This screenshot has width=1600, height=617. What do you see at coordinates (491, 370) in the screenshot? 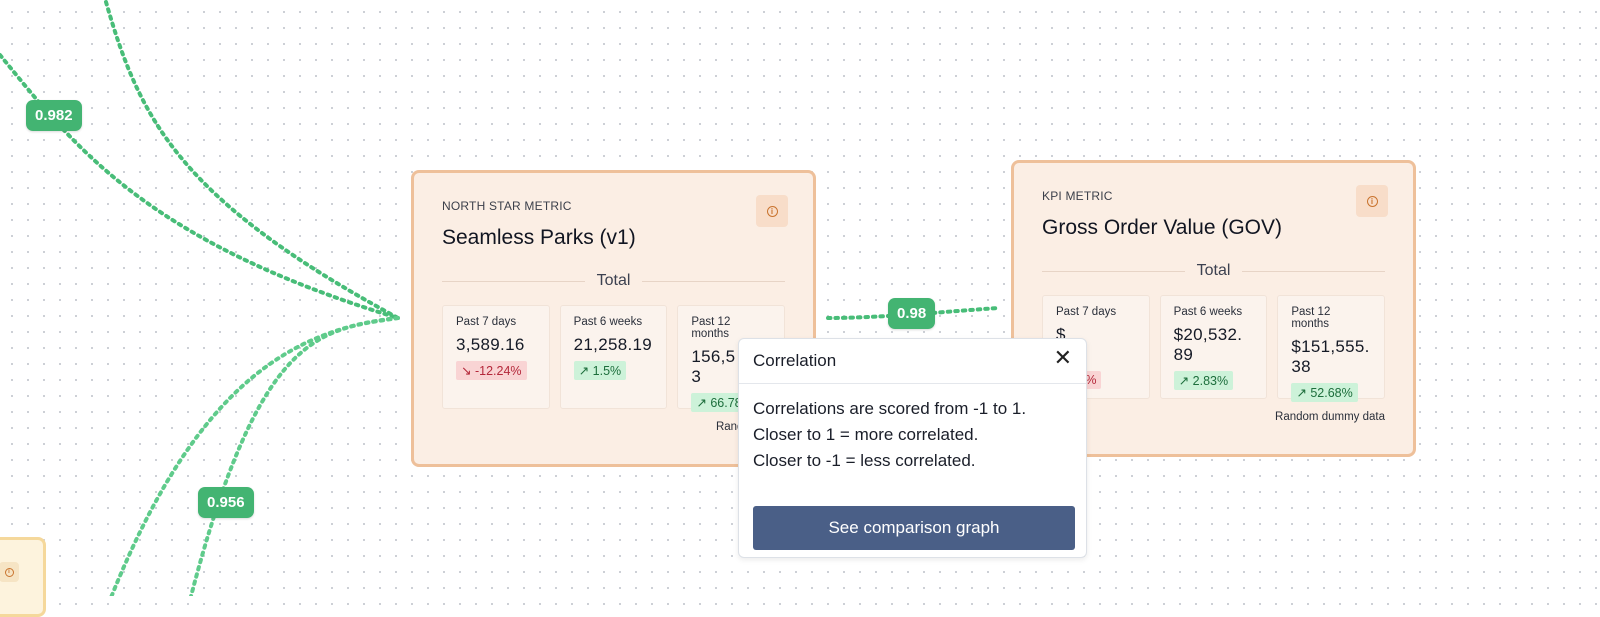
I see `change-badge: ↘ -12.24%` at bounding box center [491, 370].